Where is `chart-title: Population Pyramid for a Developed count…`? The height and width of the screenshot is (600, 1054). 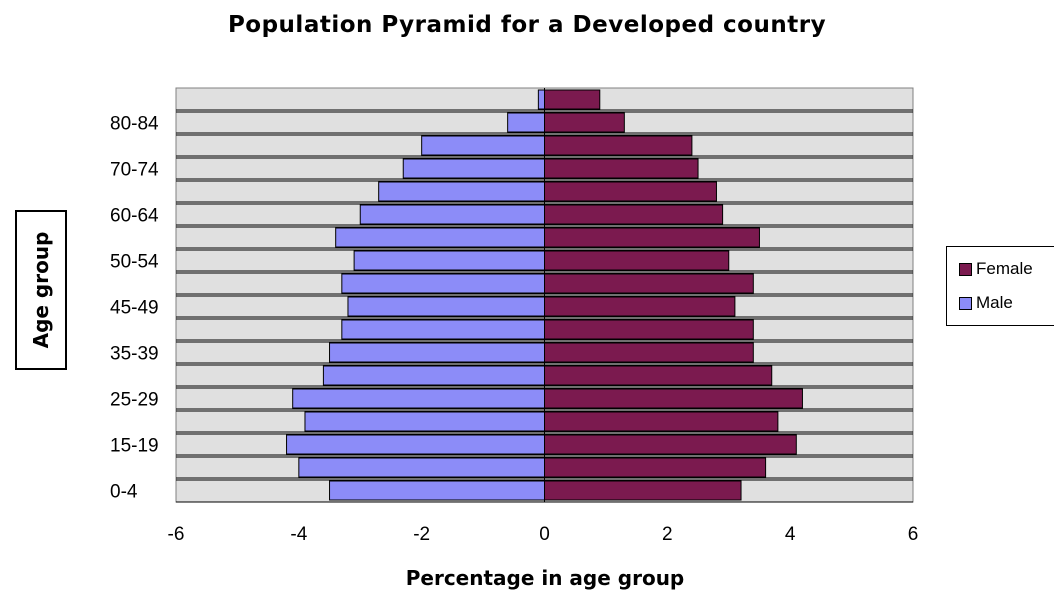 chart-title: Population Pyramid for a Developed count… is located at coordinates (527, 25).